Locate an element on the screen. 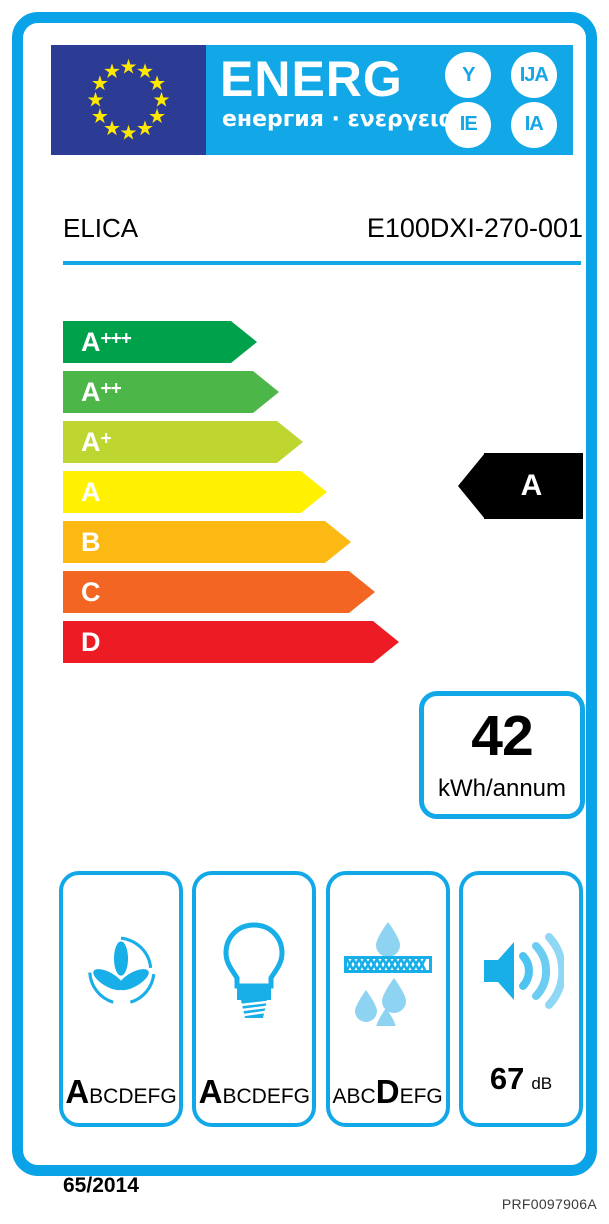 Image resolution: width=609 pixels, height=1224 pixels. feature-box-lighting-efficiency: ABCDEFG is located at coordinates (254, 999).